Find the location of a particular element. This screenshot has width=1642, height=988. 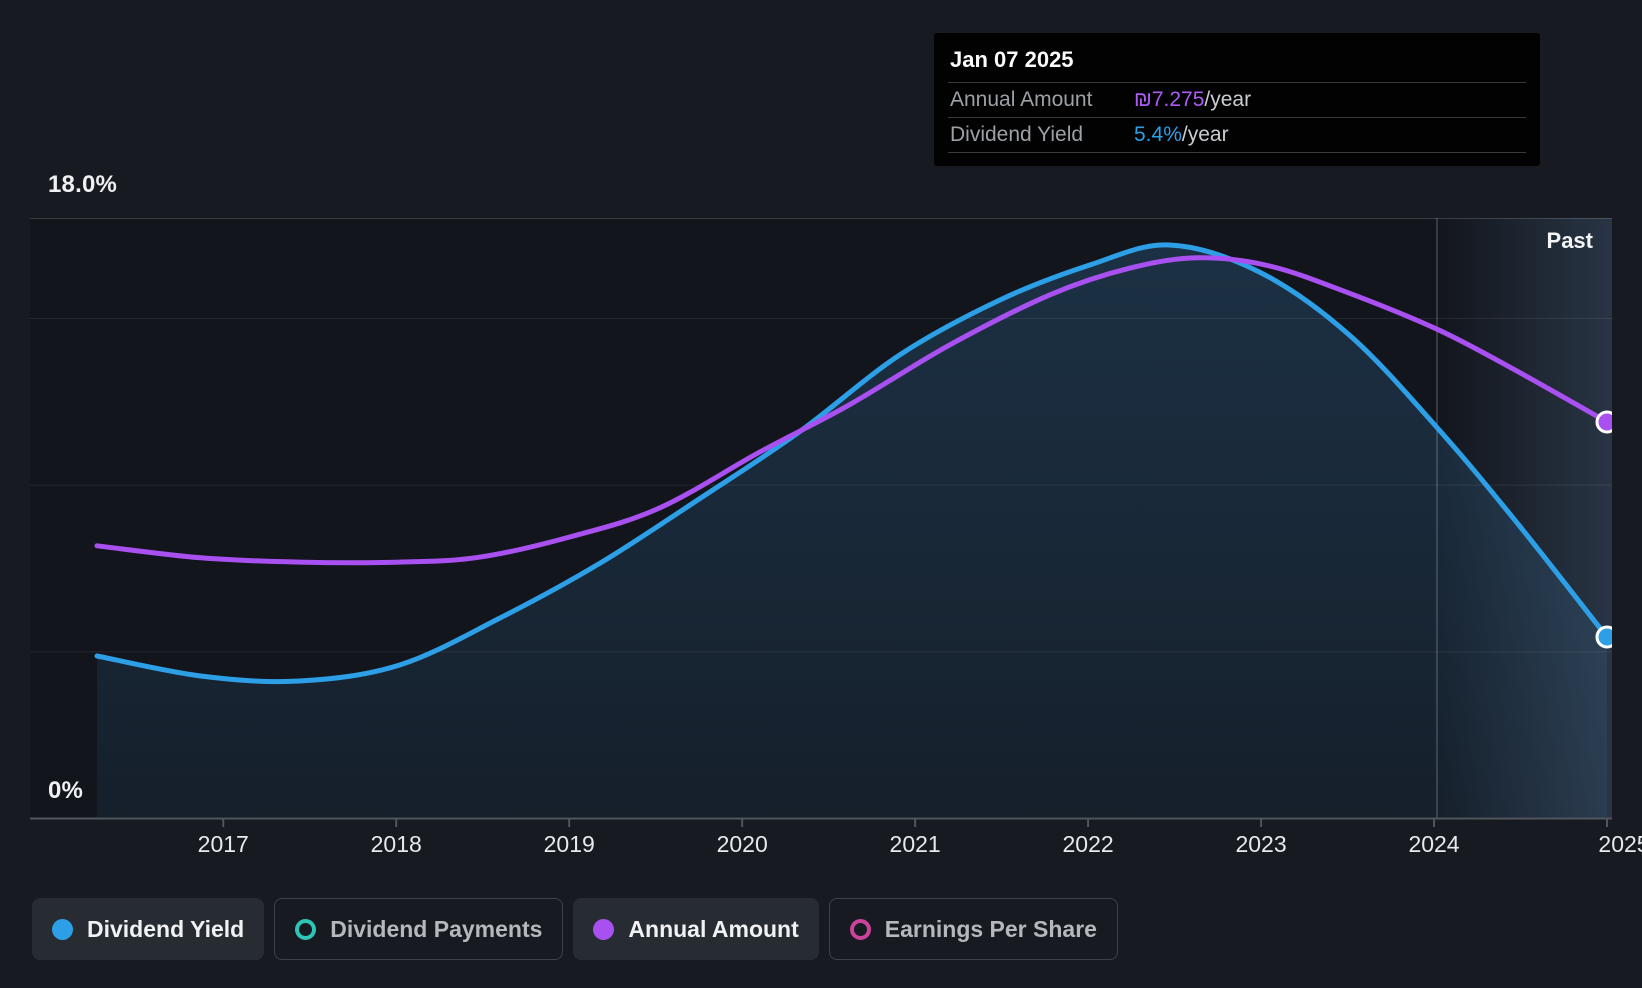

y-axis-top-label: 18.0% is located at coordinates (83, 184).